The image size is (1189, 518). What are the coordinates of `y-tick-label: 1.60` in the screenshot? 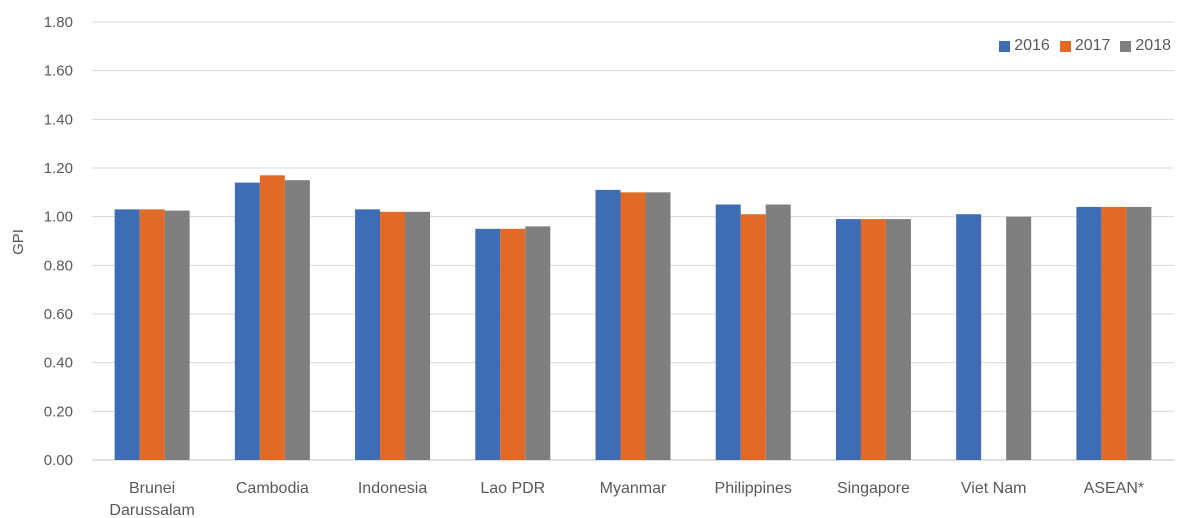 It's located at (58, 71).